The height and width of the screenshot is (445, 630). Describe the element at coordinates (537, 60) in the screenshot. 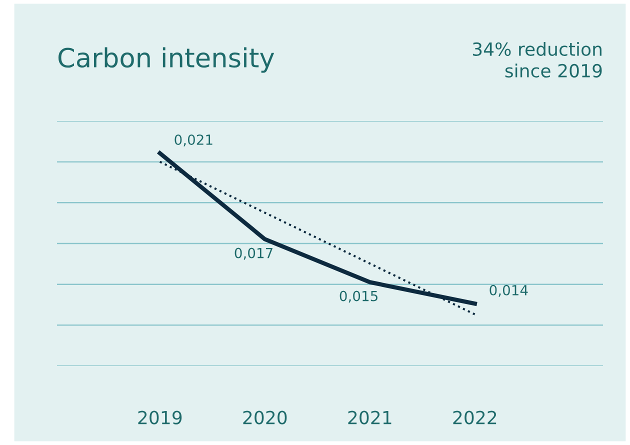

I see `text: 34% reduction since 2019` at that location.